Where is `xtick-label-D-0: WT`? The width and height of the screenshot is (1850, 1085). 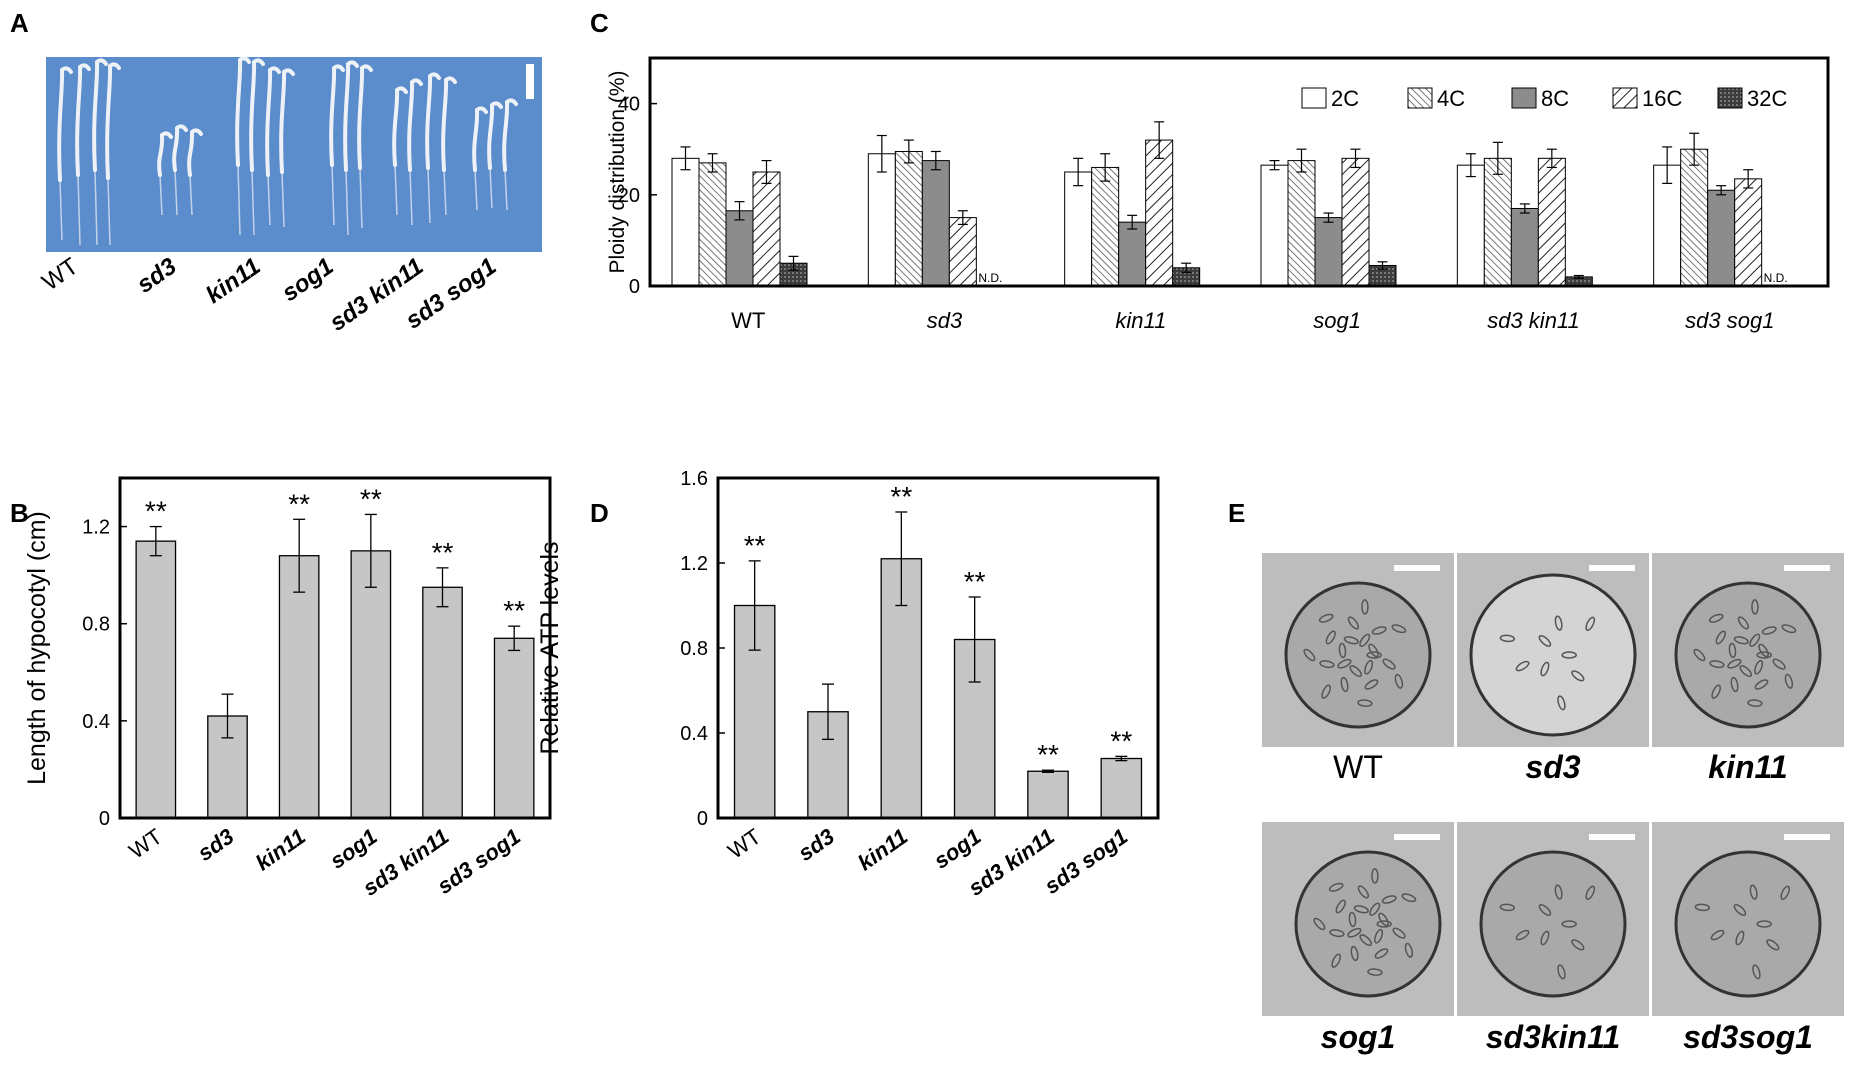 xtick-label-D-0: WT is located at coordinates (744, 844).